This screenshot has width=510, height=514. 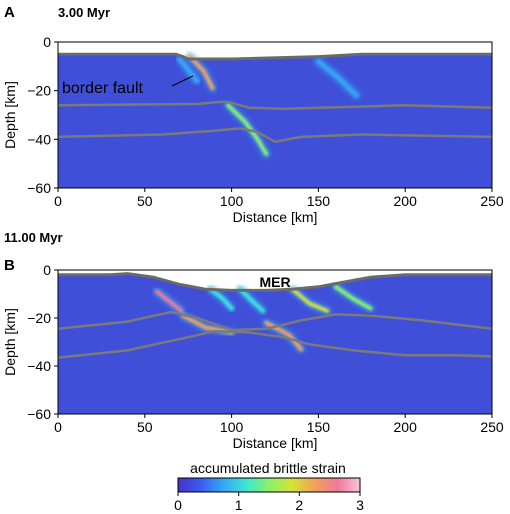 I want to click on mer-label: MER, so click(x=274, y=282).